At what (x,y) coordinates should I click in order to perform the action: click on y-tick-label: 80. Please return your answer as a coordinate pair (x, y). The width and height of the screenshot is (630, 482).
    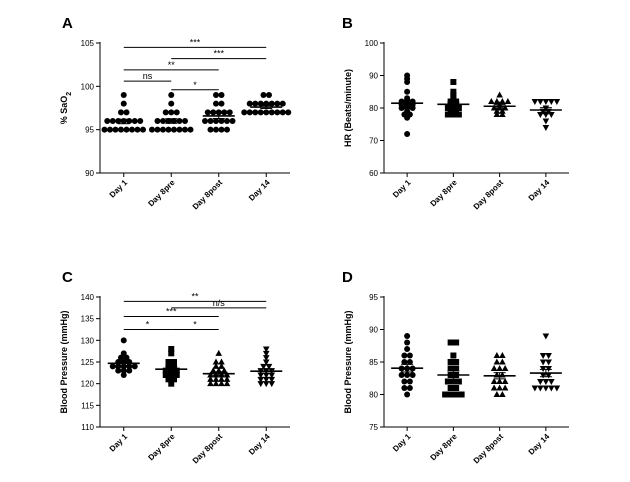
    Looking at the image, I should click on (373, 108).